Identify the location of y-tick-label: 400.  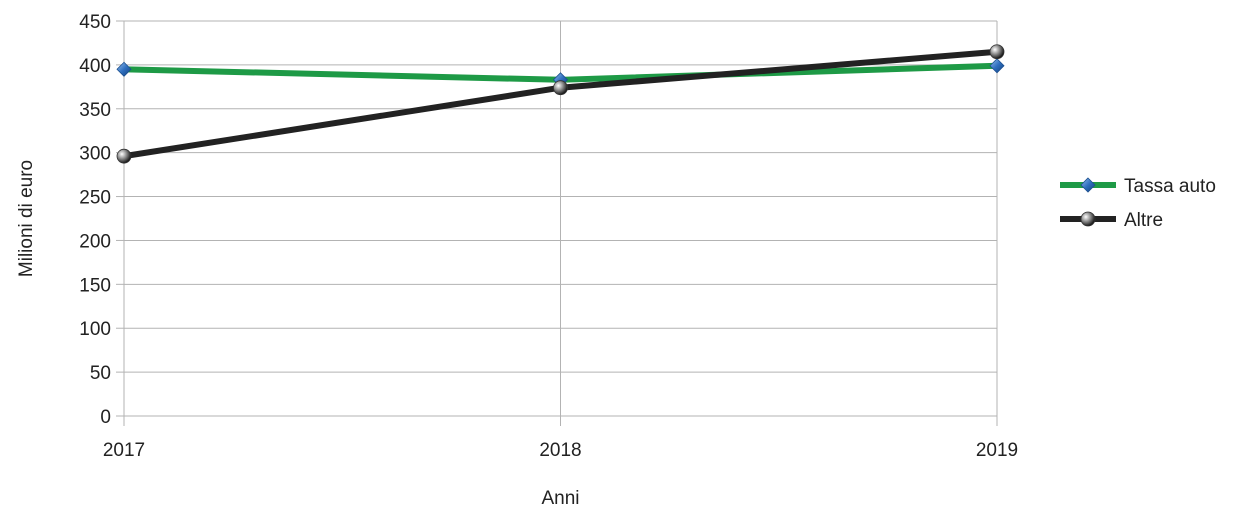
(95, 66).